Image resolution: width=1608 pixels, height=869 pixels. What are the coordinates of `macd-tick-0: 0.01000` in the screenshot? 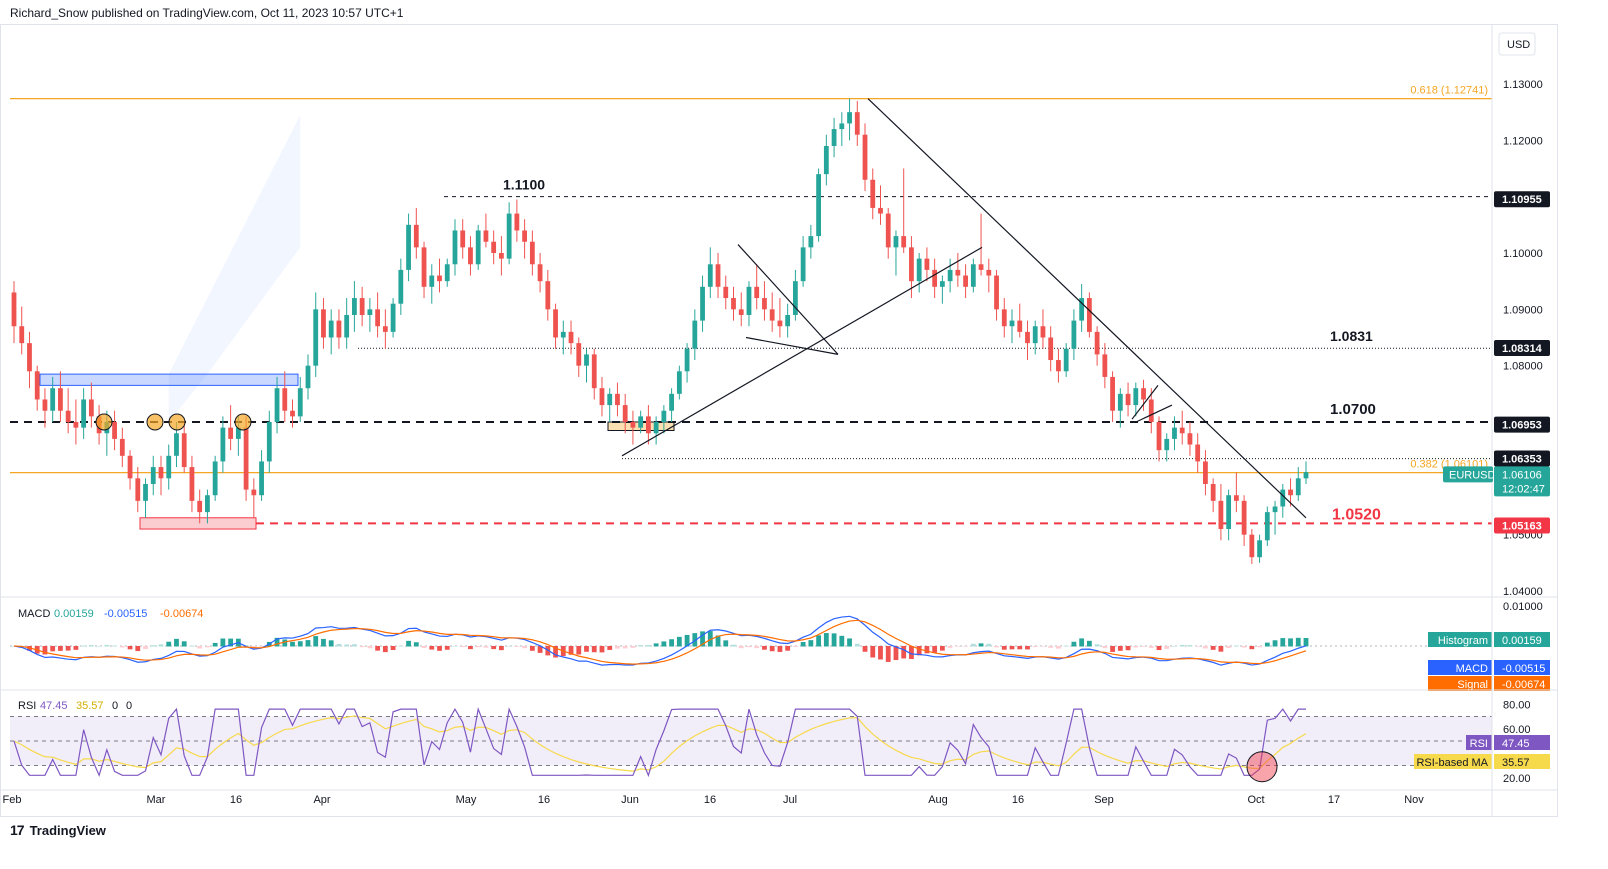 It's located at (1523, 607).